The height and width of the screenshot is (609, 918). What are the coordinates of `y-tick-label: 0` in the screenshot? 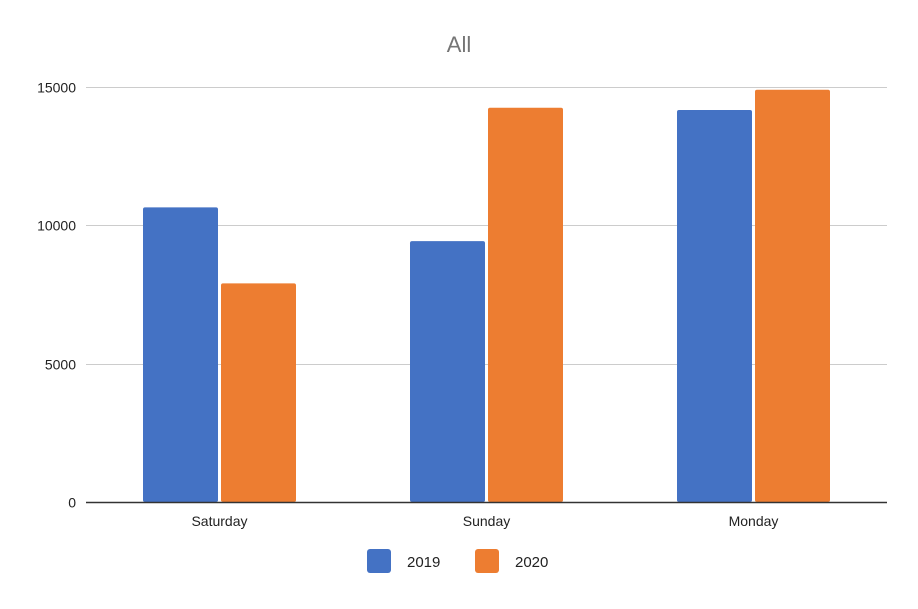 It's located at (72, 503).